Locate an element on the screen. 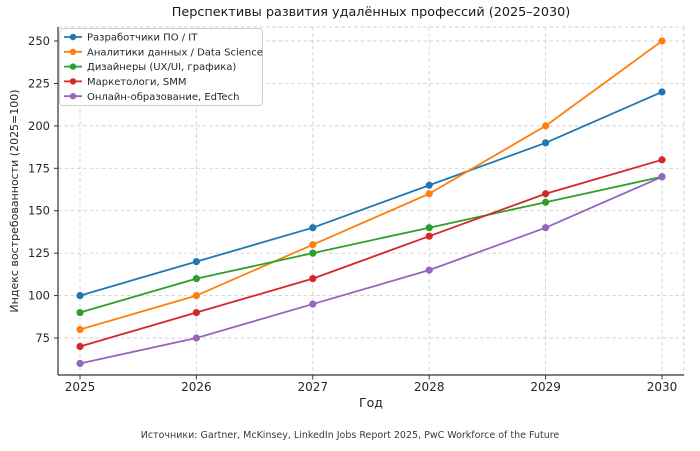  legend-item-label: Маркетологи, SMM is located at coordinates (136, 82).